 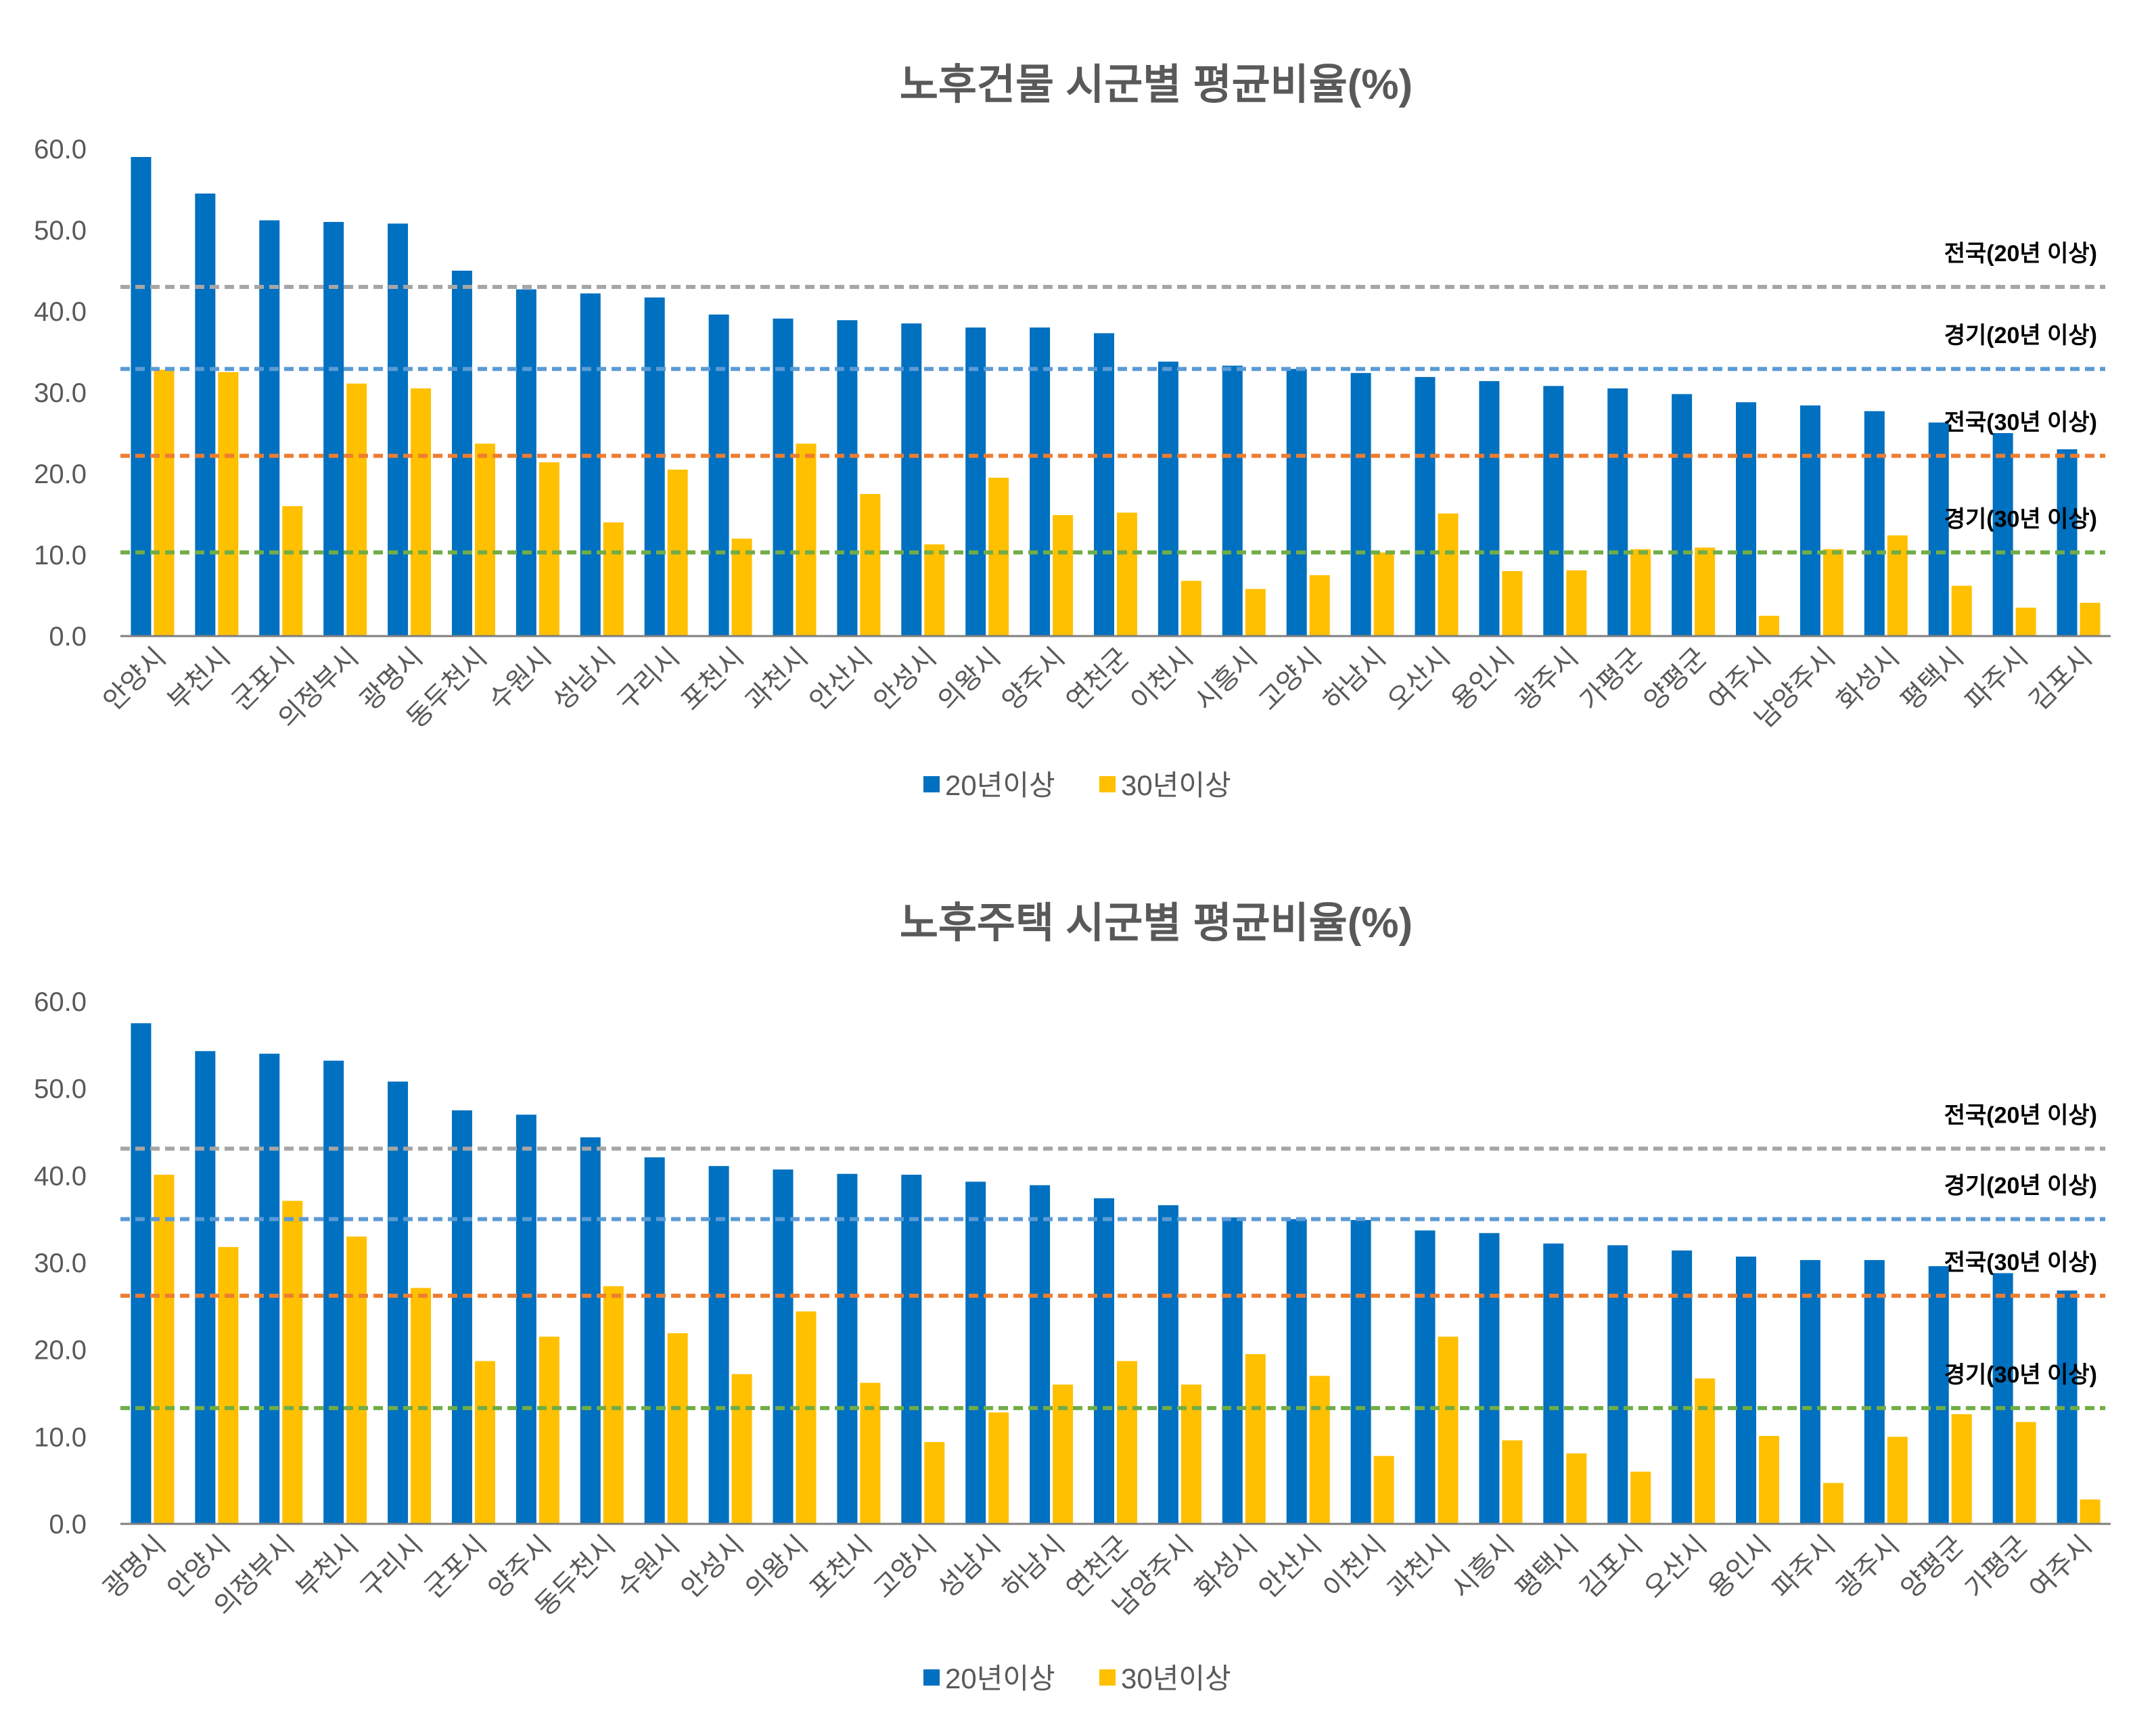 I want to click on legend: 20년이상 30년이상, so click(x=1077, y=1678).